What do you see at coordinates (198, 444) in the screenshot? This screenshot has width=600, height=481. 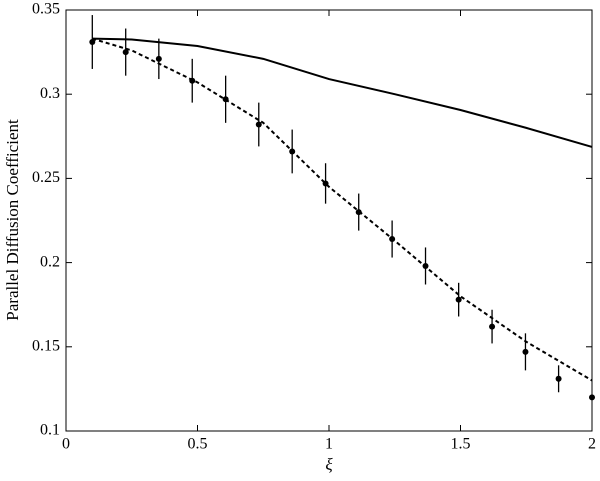 I see `x-tick-label: 0.5` at bounding box center [198, 444].